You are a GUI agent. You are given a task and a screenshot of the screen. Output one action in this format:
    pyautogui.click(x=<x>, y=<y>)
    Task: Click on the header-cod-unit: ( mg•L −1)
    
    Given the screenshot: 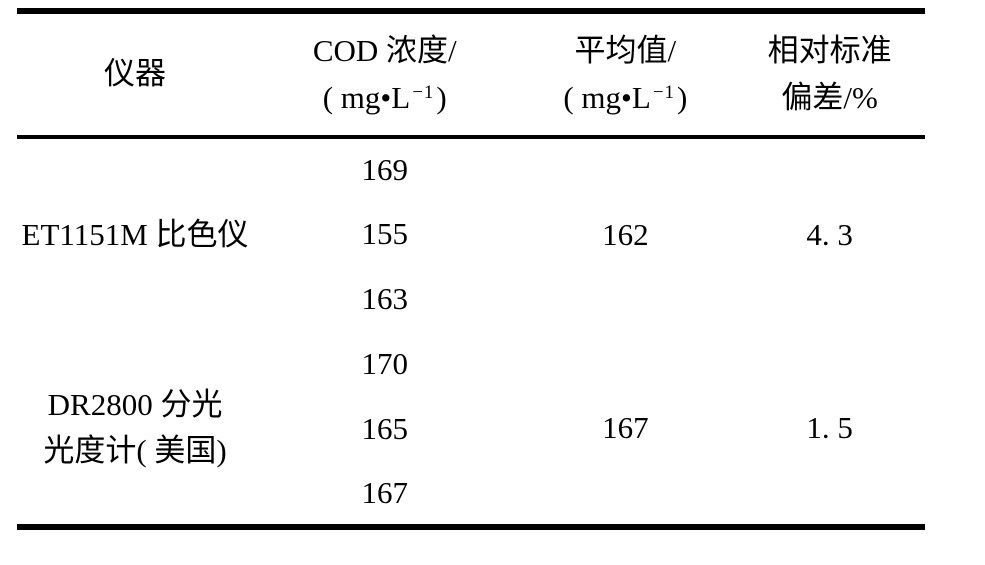 What is the action you would take?
    pyautogui.click(x=384, y=98)
    